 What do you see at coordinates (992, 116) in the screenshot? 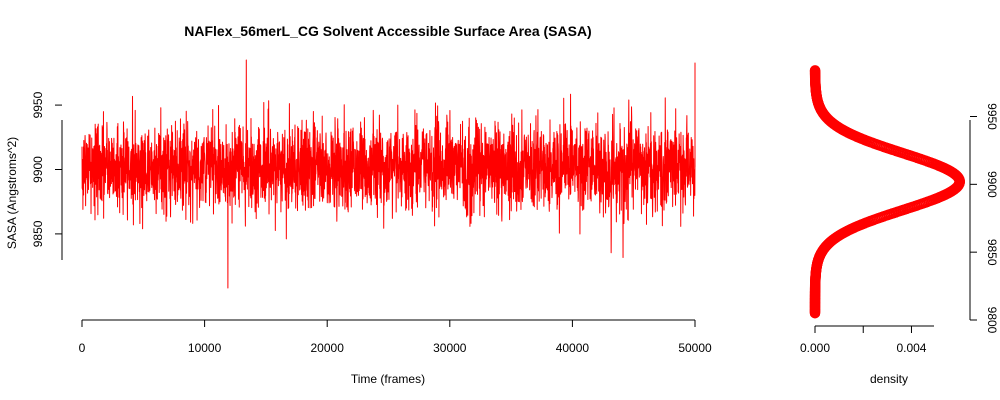
I see `density-y-tick-label: 9950` at bounding box center [992, 116].